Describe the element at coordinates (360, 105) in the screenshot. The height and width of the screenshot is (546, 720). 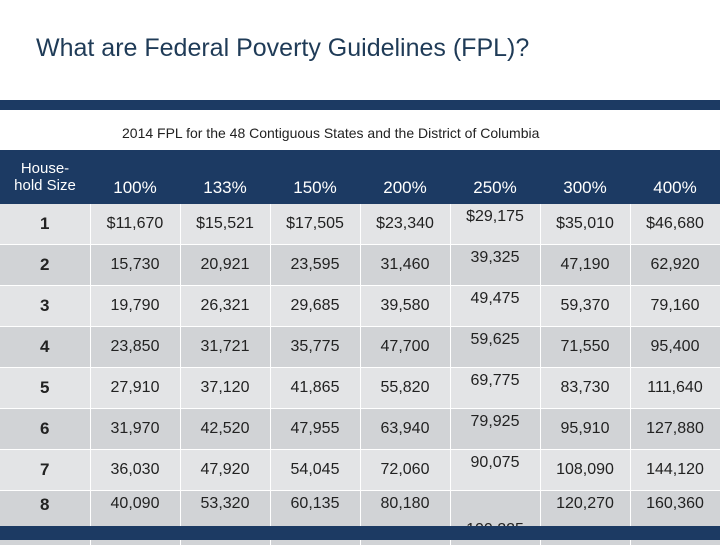
I see `top-divider-bar` at that location.